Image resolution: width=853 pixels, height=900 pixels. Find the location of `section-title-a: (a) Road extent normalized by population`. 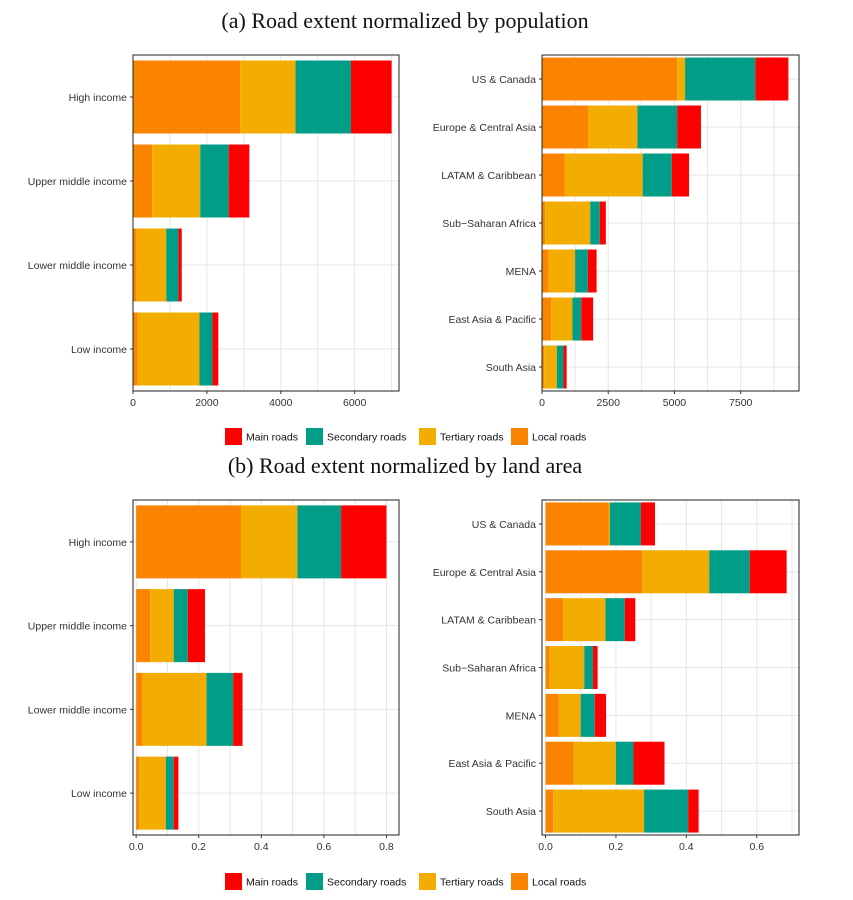

section-title-a: (a) Road extent normalized by population is located at coordinates (404, 20).